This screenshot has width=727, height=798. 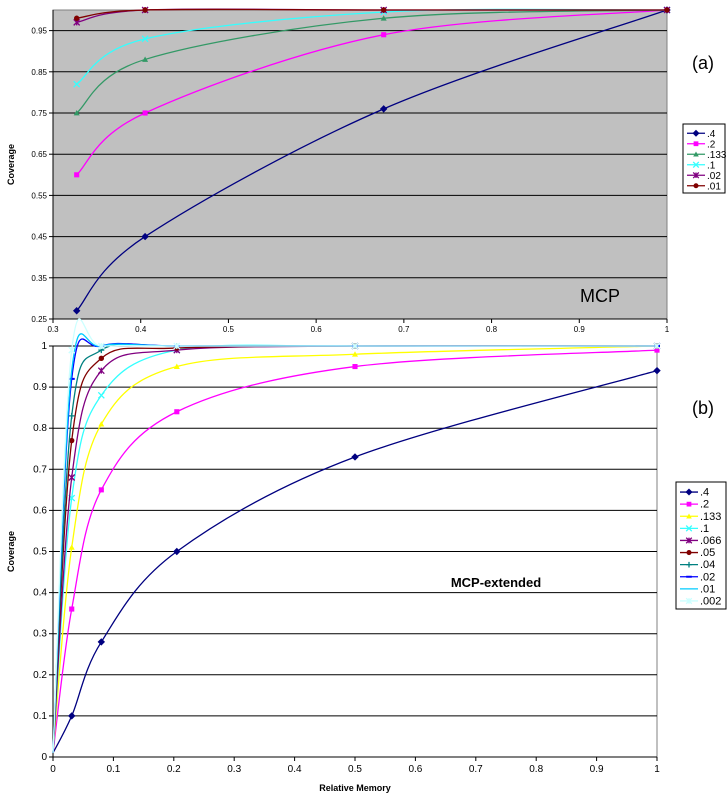 I want to click on x-tick-label: 0.4, so click(x=295, y=769).